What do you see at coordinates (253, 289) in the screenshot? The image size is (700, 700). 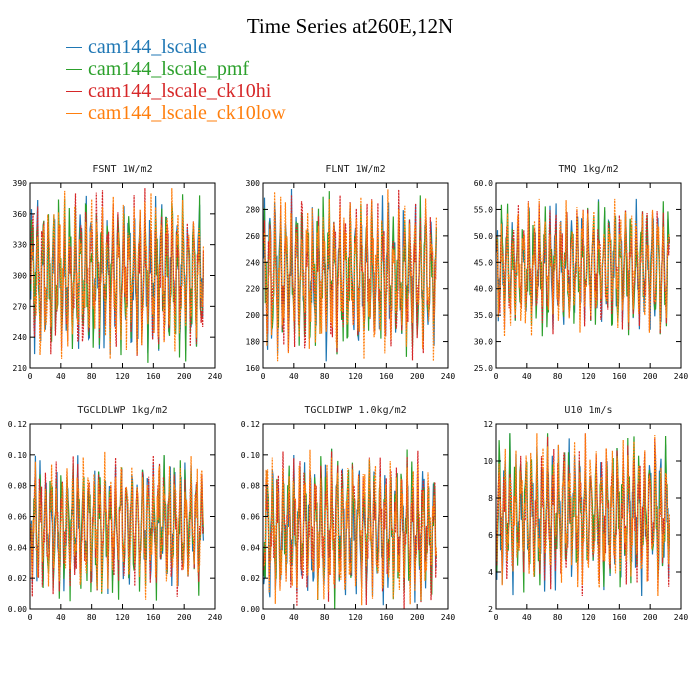 I see `y-tick-label: 220` at bounding box center [253, 289].